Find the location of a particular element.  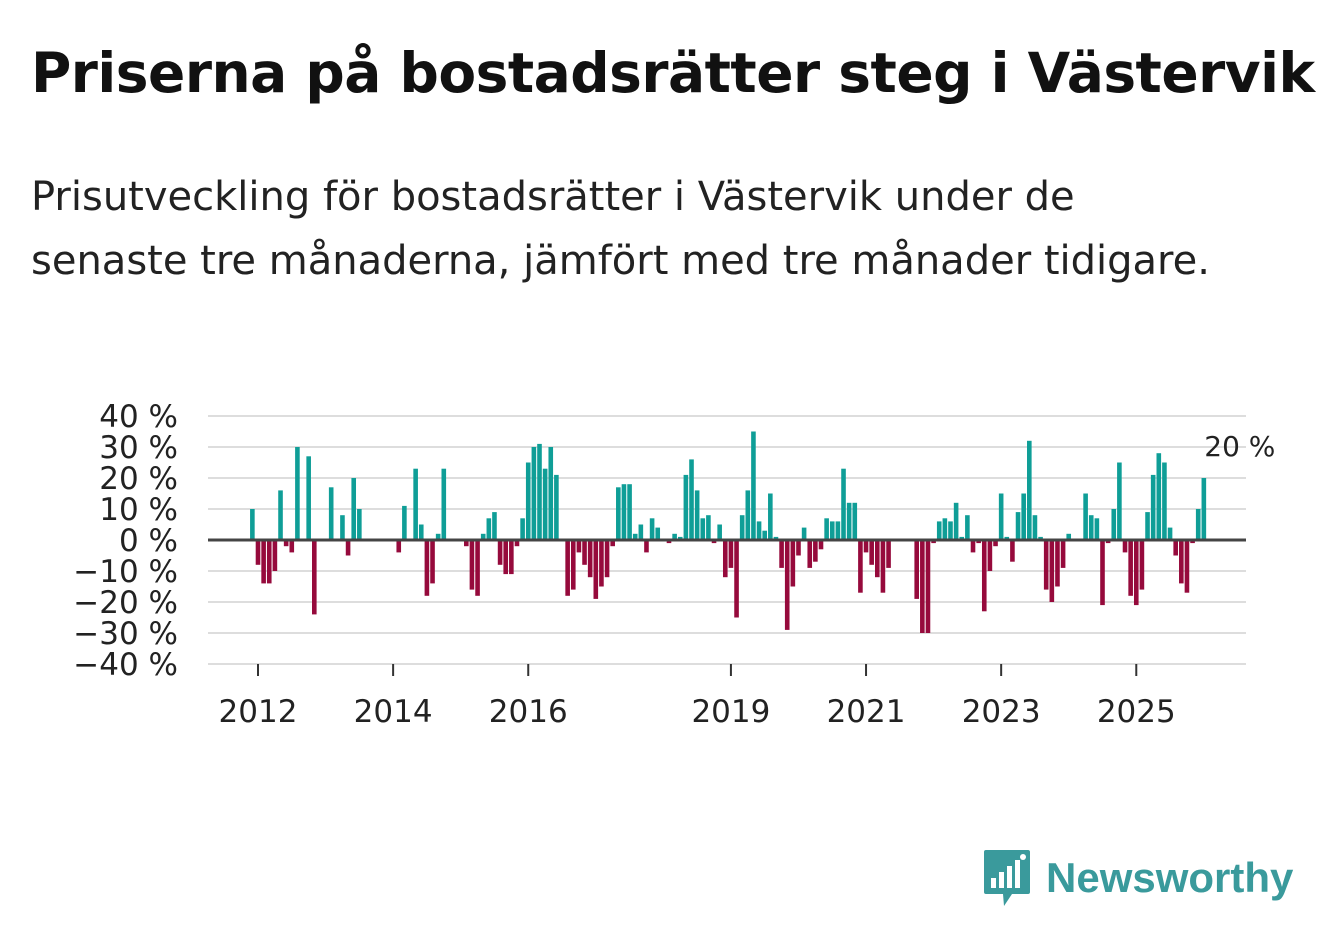

x-tick-label: 2014 is located at coordinates (393, 712).